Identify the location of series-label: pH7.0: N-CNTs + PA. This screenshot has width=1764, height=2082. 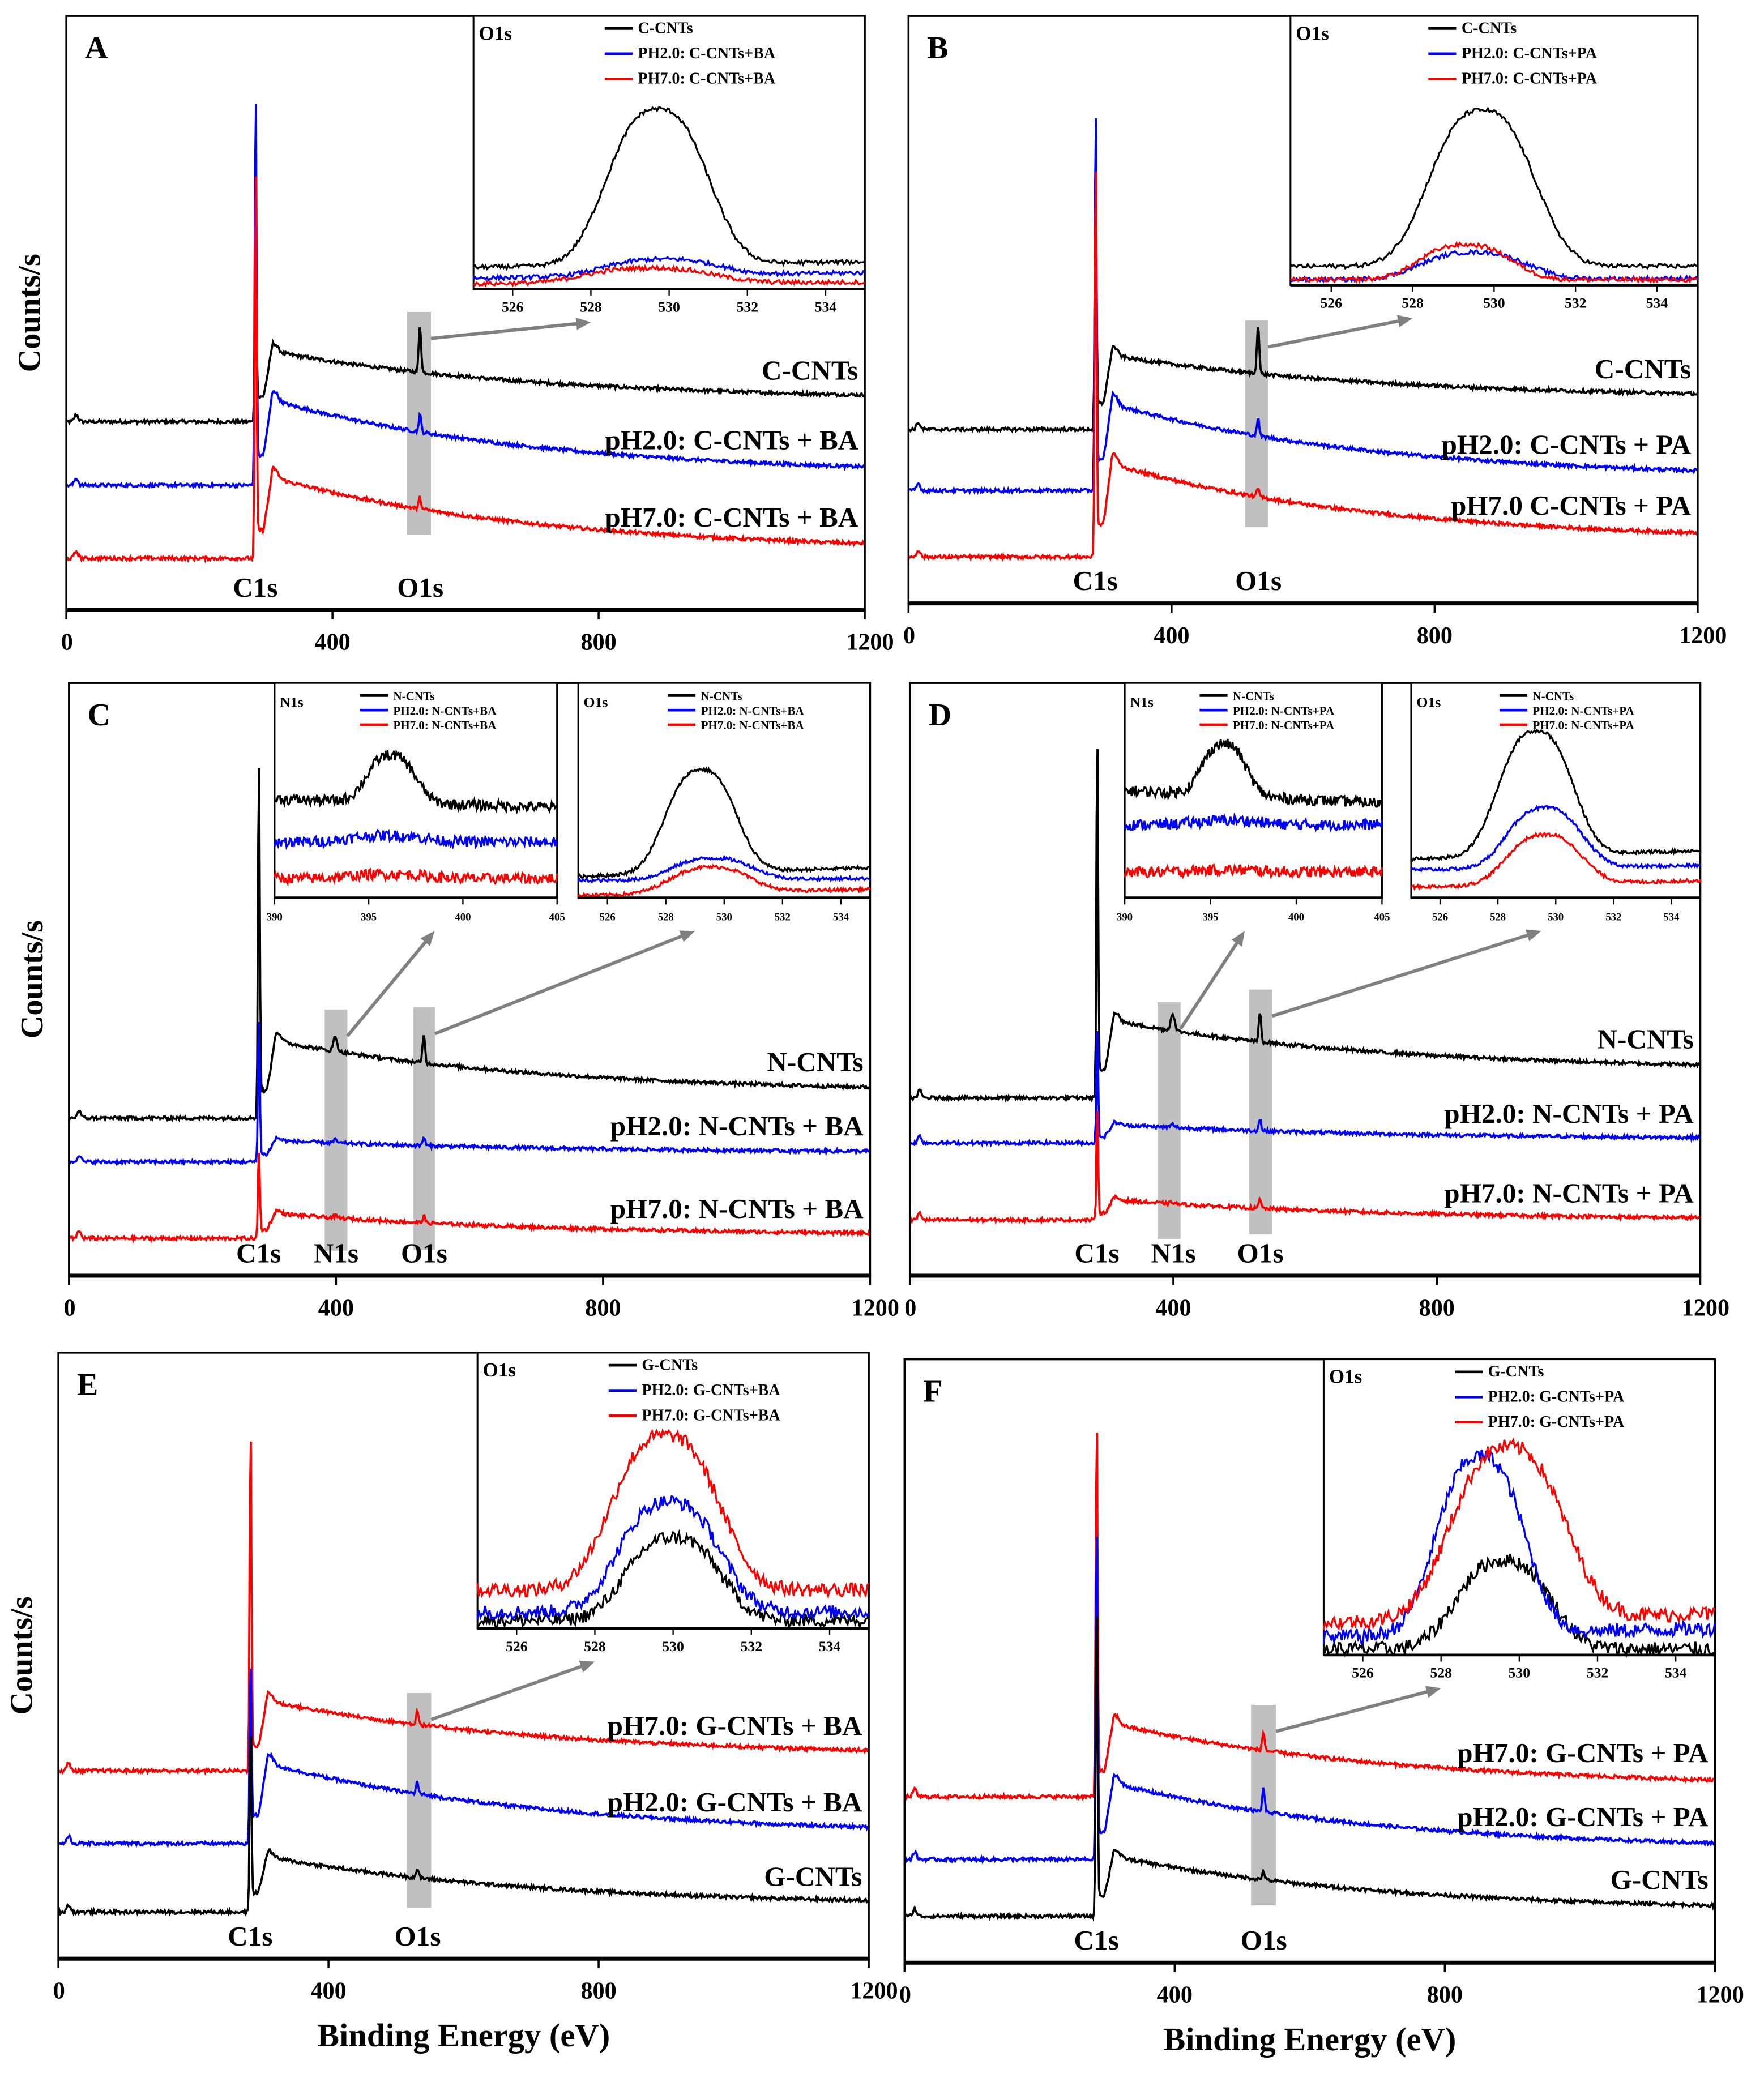
(1569, 1193).